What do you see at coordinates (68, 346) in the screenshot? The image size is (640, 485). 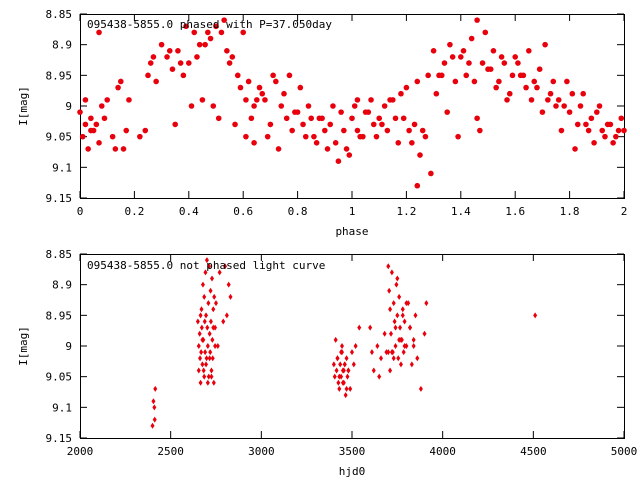 I see `y-tick-label: 9` at bounding box center [68, 346].